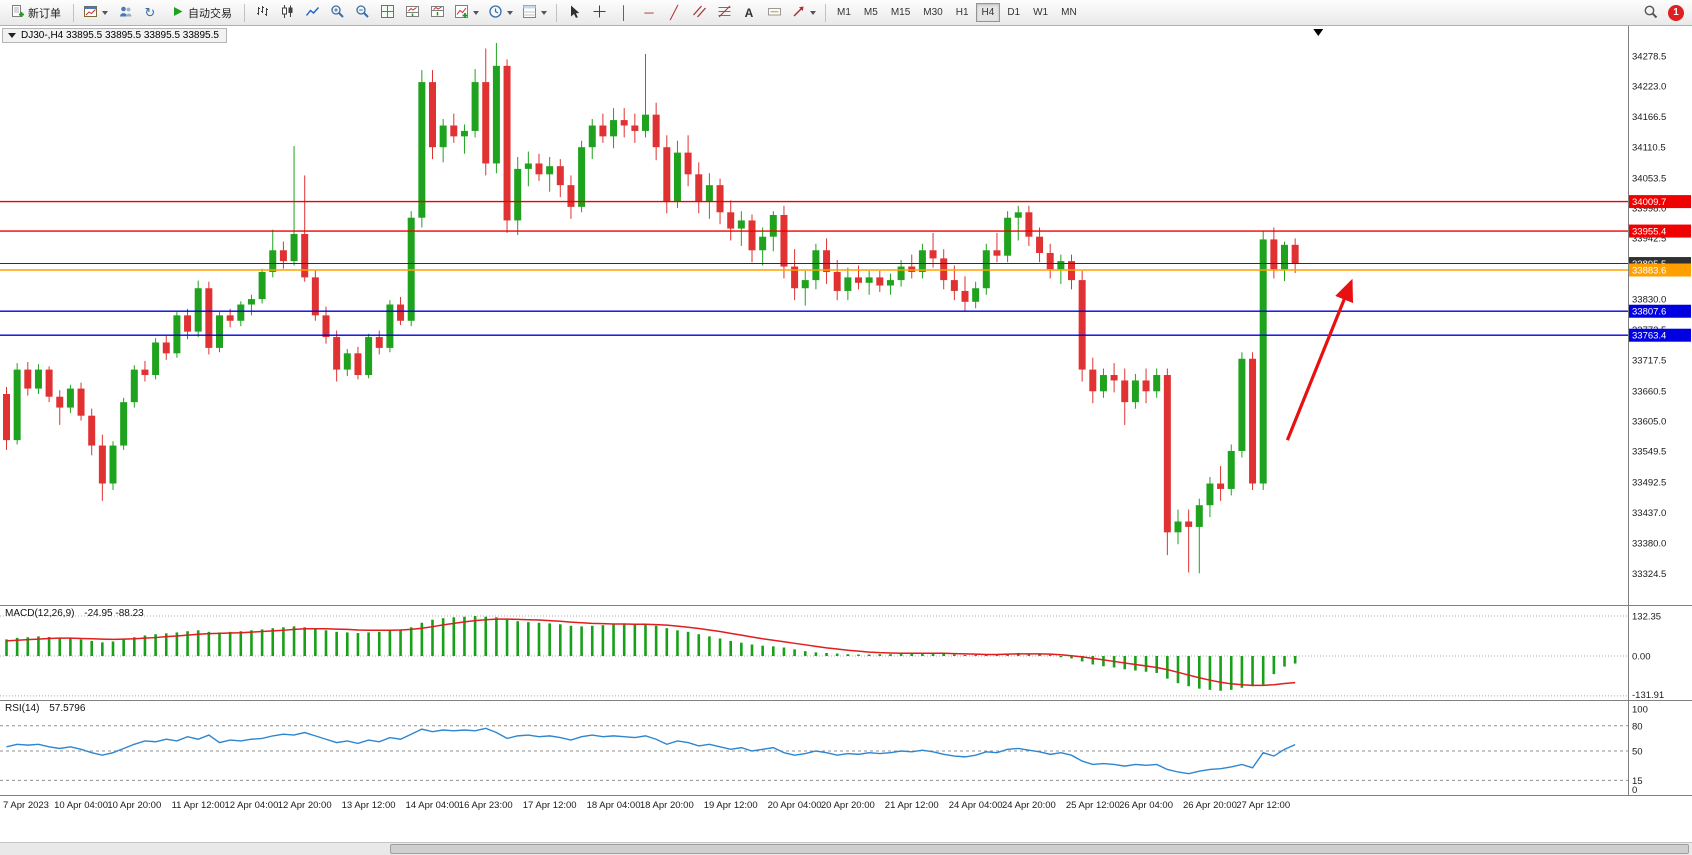 The height and width of the screenshot is (855, 1692). Describe the element at coordinates (1649, 544) in the screenshot. I see `svg-text: 33380.0` at that location.